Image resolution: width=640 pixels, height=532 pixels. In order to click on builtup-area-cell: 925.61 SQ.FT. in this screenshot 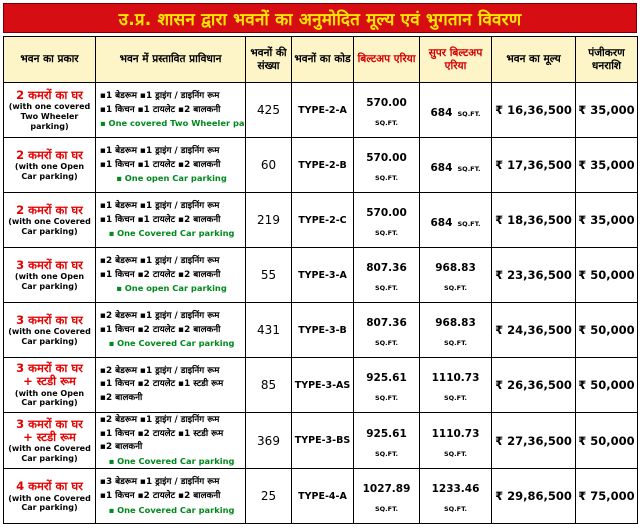, I will do `click(386, 385)`.